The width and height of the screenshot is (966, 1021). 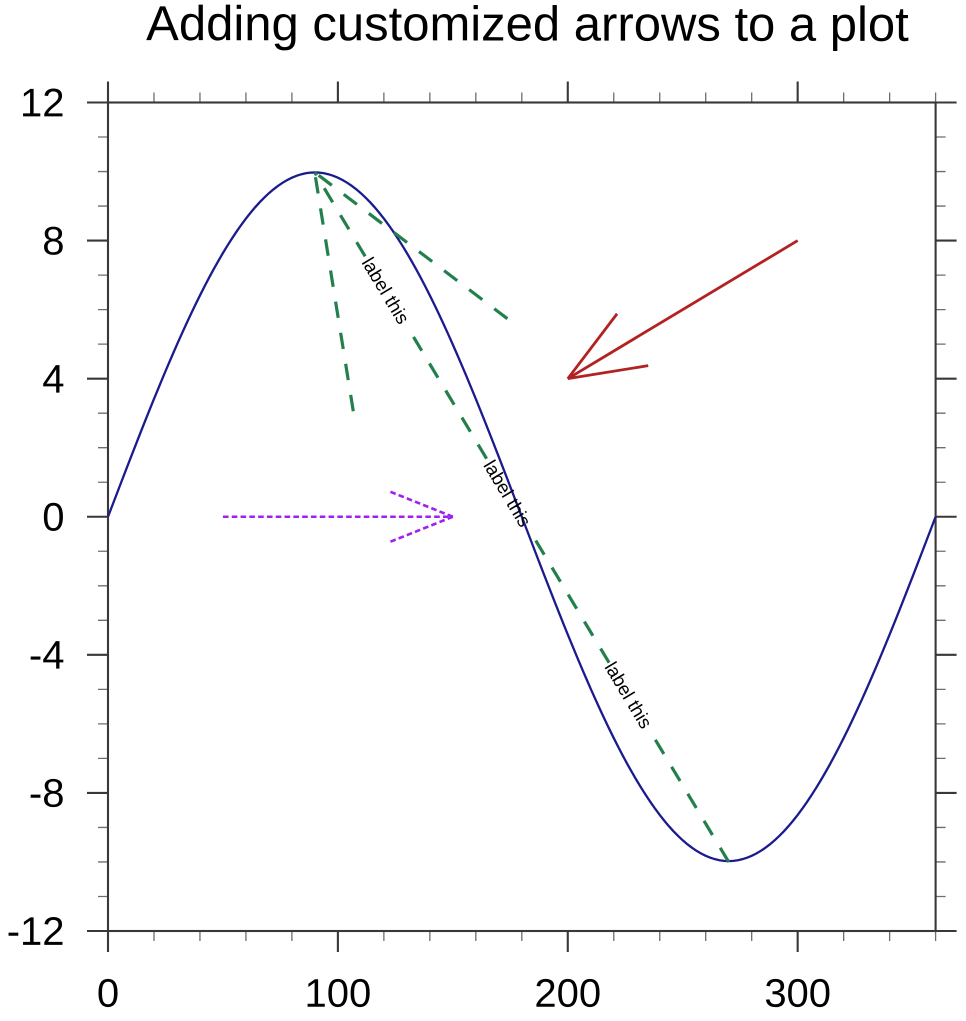 What do you see at coordinates (47, 656) in the screenshot?
I see `svg-text: -4` at bounding box center [47, 656].